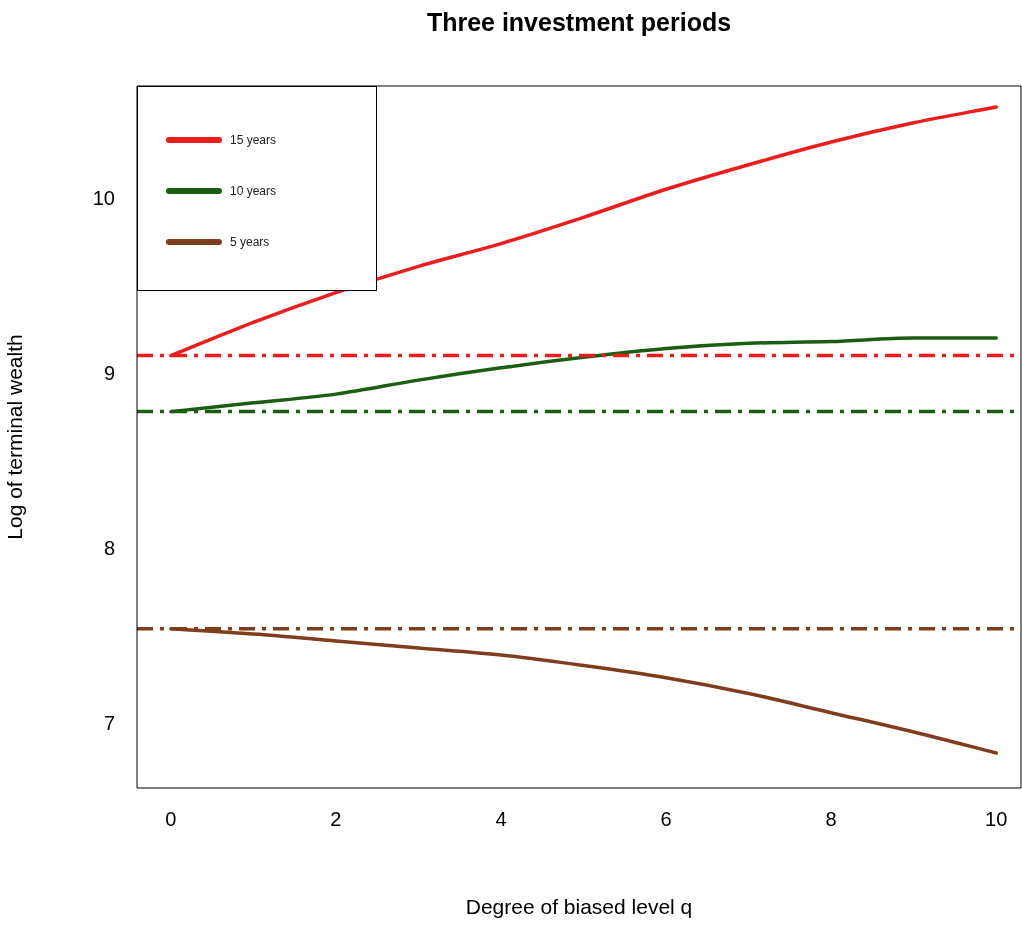 The height and width of the screenshot is (925, 1022). I want to click on y-tick-label: 7, so click(109, 723).